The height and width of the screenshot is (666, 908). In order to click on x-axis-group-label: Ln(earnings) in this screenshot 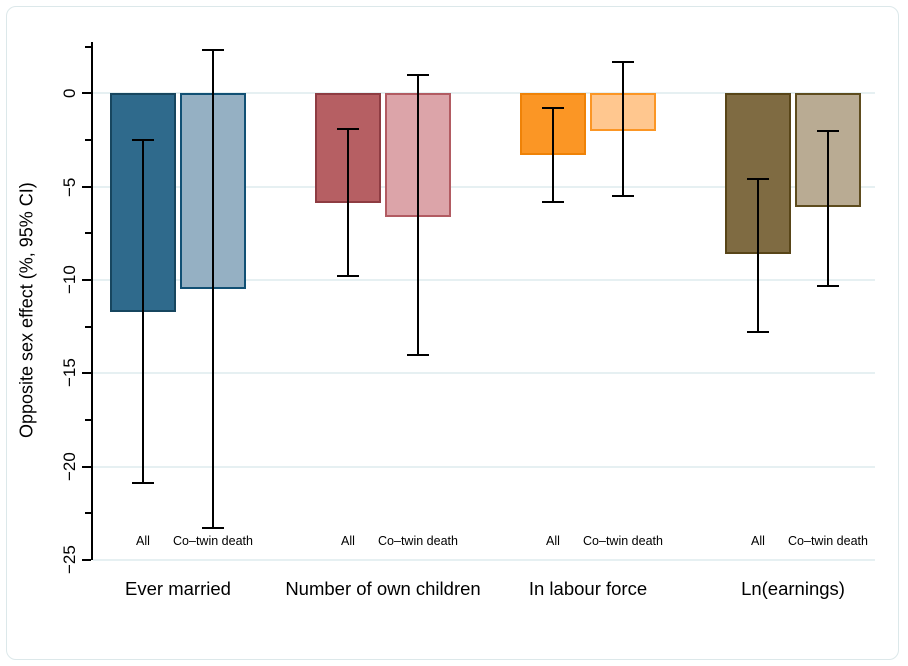, I will do `click(793, 588)`.